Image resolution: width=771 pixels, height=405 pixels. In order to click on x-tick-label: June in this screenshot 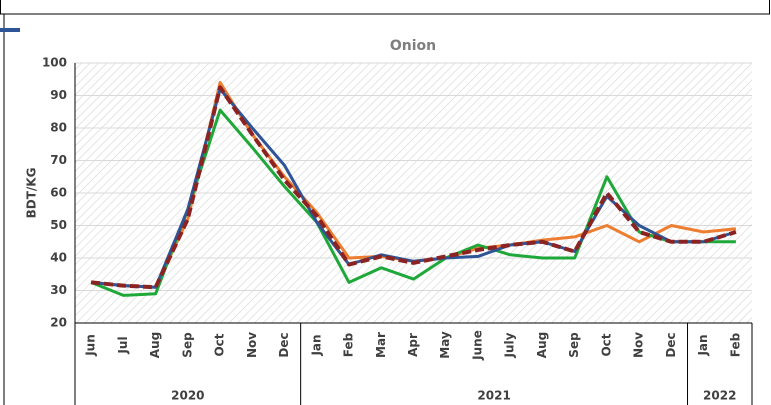, I will do `click(477, 345)`.